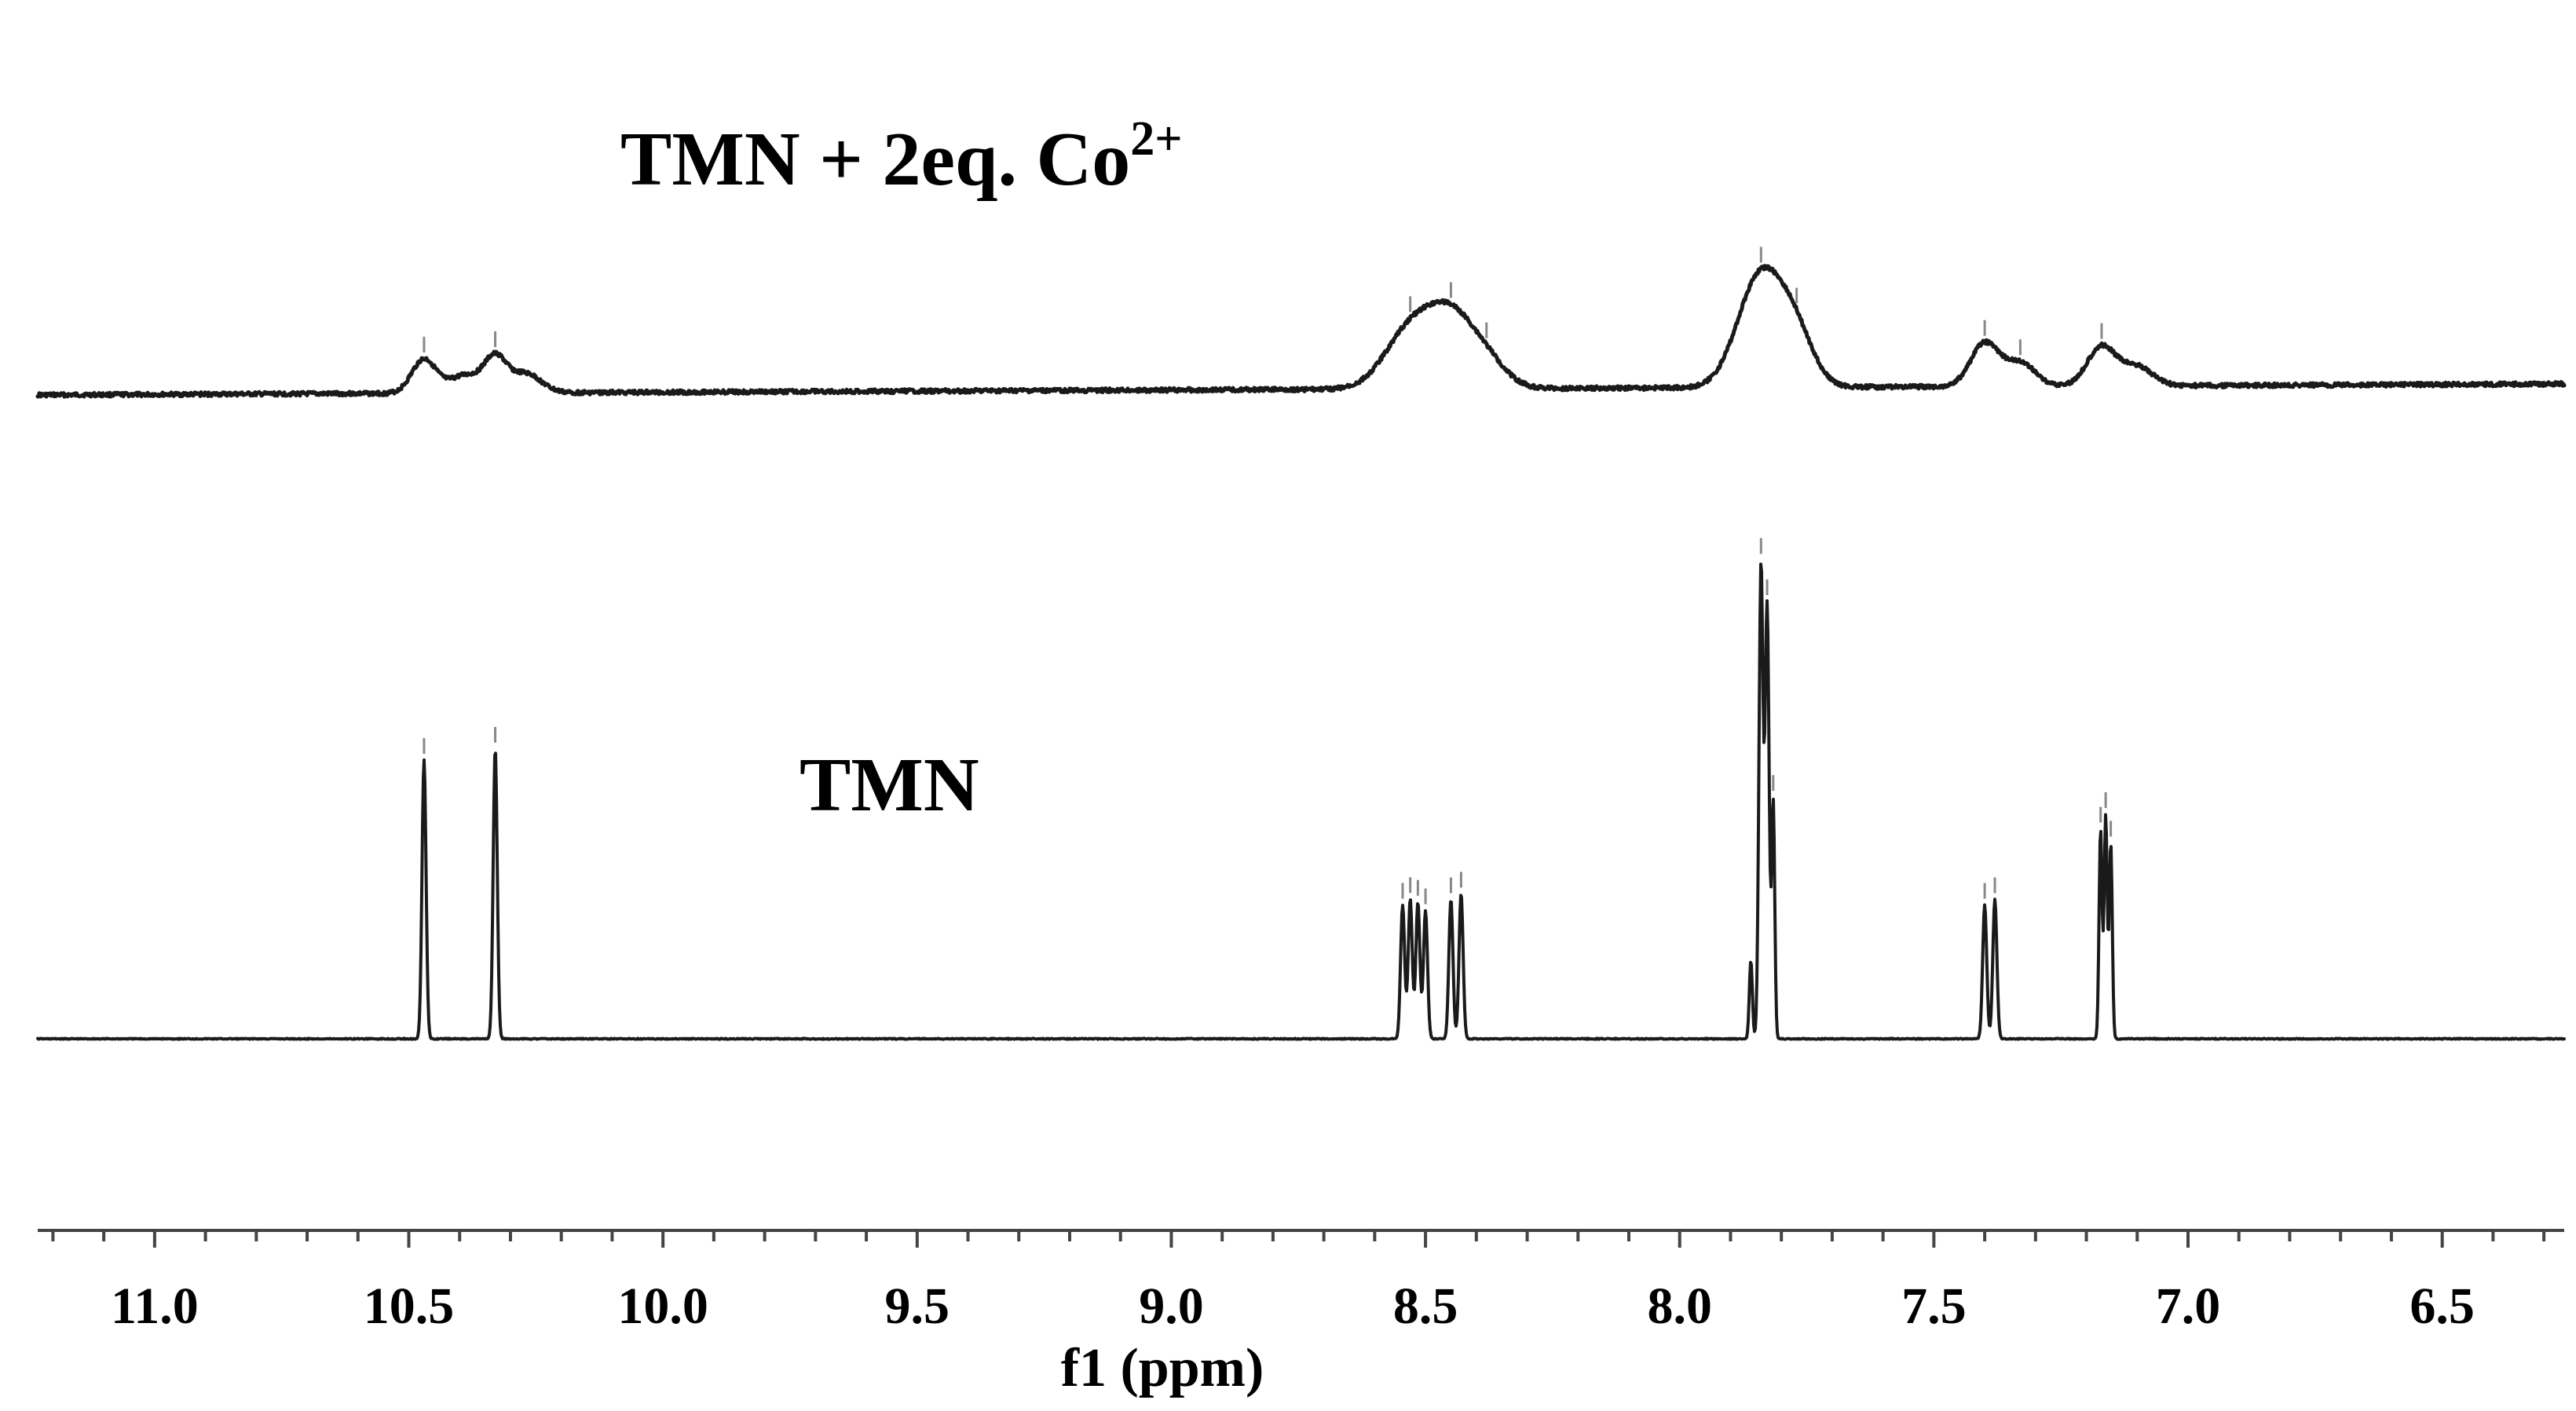 The height and width of the screenshot is (1411, 2576). Describe the element at coordinates (1299, 1239) in the screenshot. I see `x-axis-ticks` at that location.